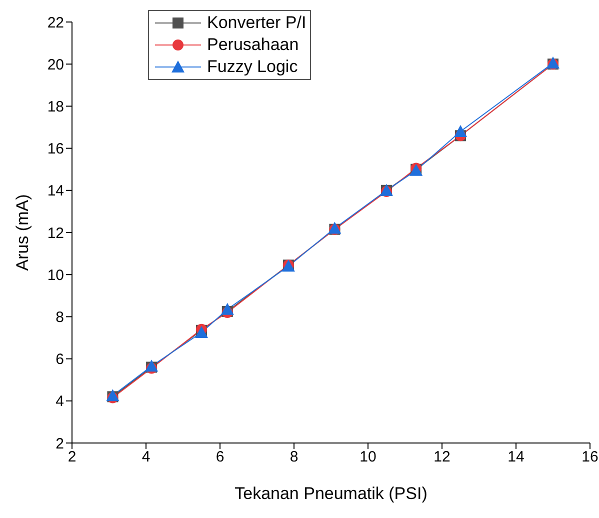 The width and height of the screenshot is (599, 518). Describe the element at coordinates (60, 359) in the screenshot. I see `y-tick-label: 6` at that location.